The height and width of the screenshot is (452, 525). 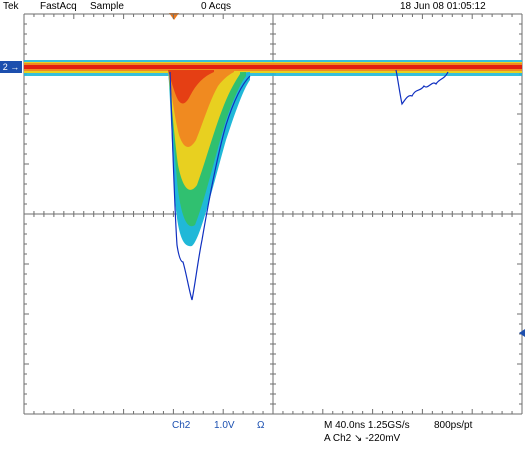 I want to click on trigger-position-marker, so click(x=174, y=16).